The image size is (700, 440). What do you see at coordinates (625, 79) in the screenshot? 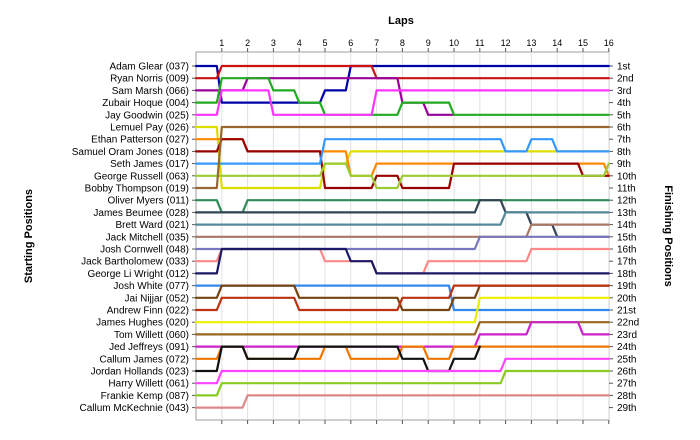
I see `finishing-position-label: 2nd` at bounding box center [625, 79].